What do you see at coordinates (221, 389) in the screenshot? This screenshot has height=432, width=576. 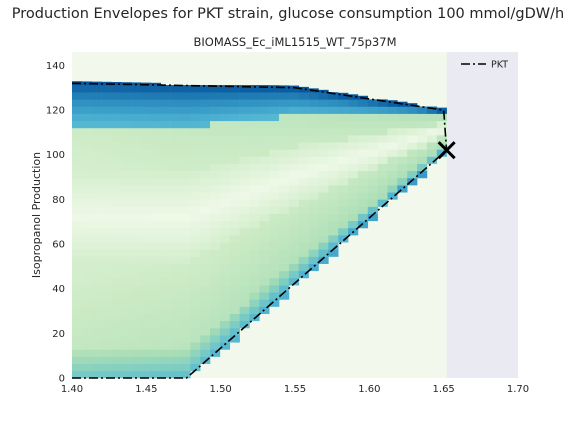 I see `x-tick-label: 1.50` at bounding box center [221, 389].